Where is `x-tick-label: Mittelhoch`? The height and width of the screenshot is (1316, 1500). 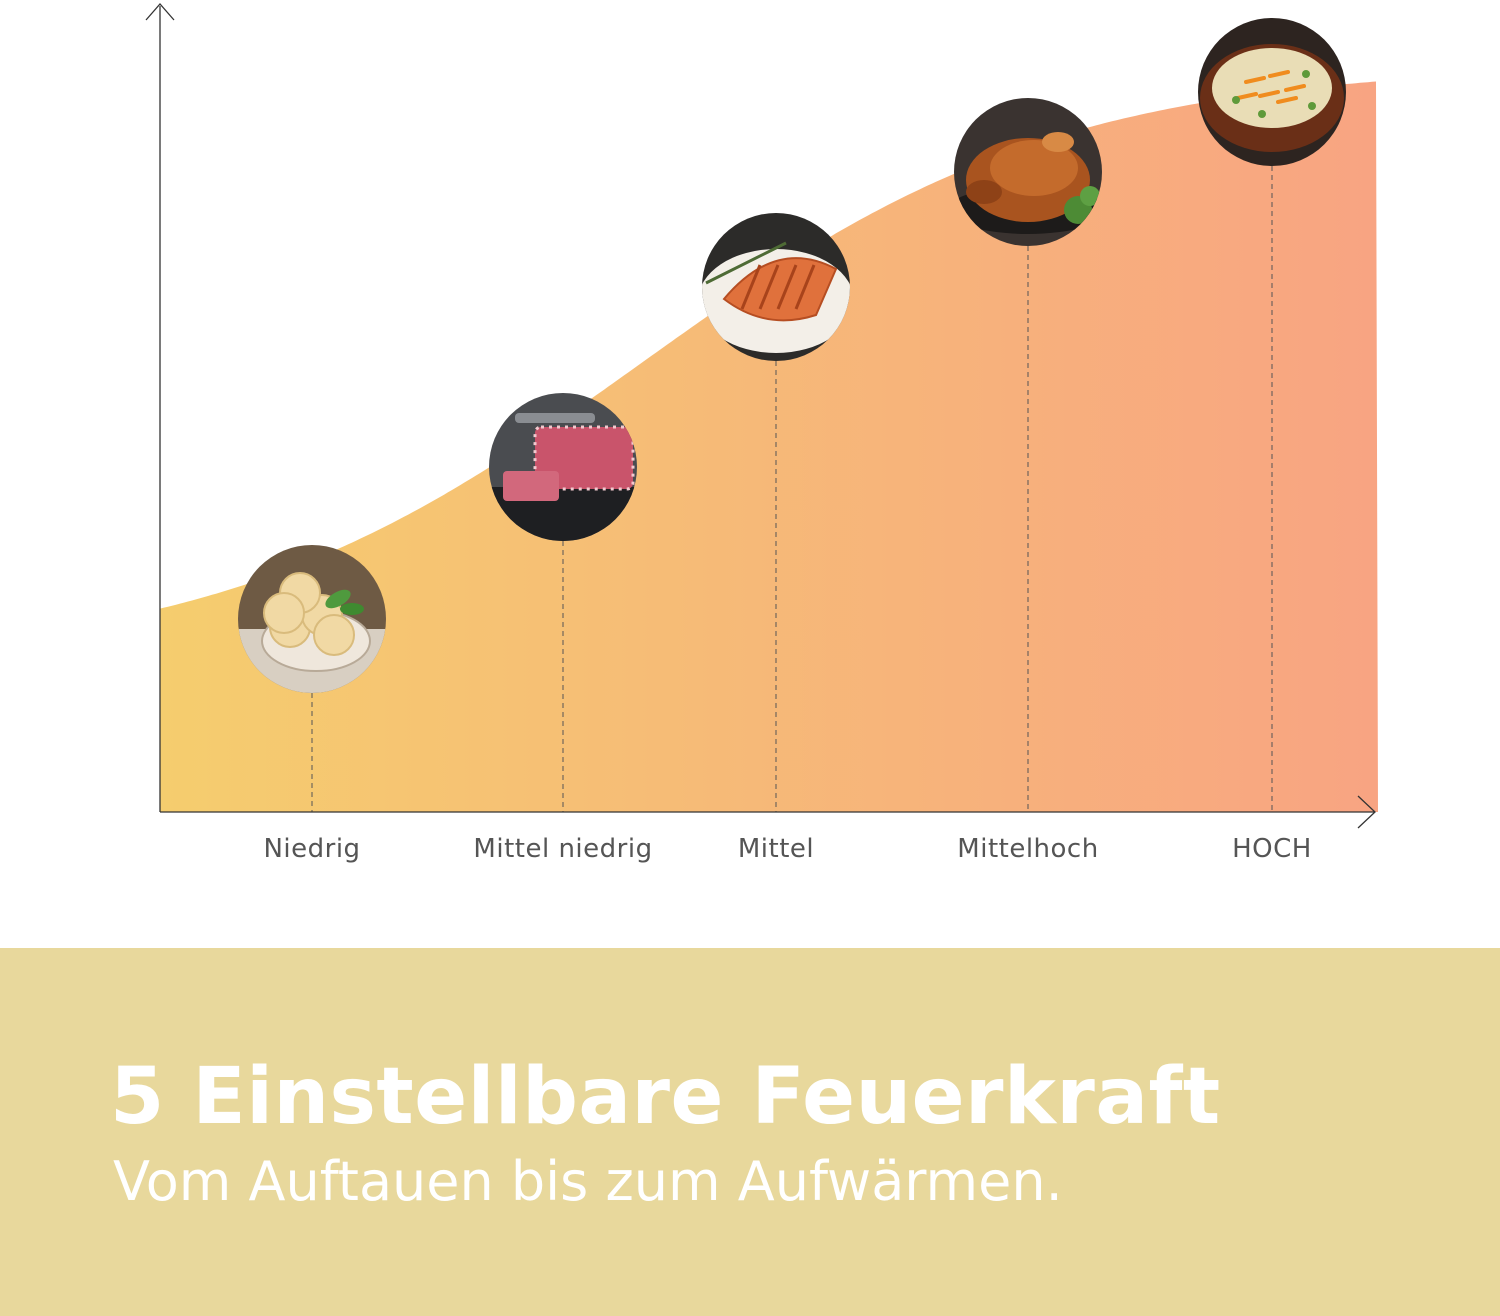
x-tick-label: Mittelhoch is located at coordinates (1027, 849).